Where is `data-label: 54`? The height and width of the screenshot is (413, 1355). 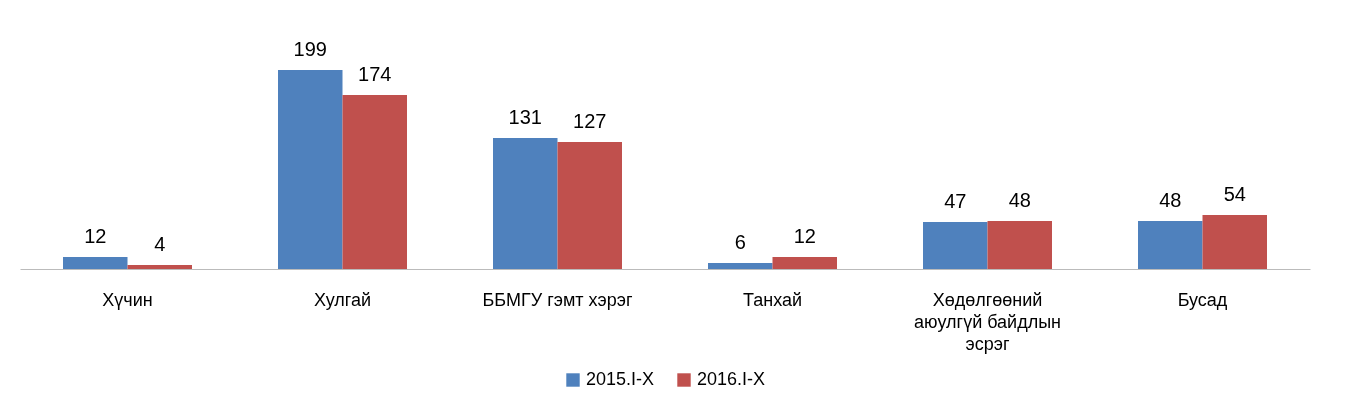 data-label: 54 is located at coordinates (1234, 194).